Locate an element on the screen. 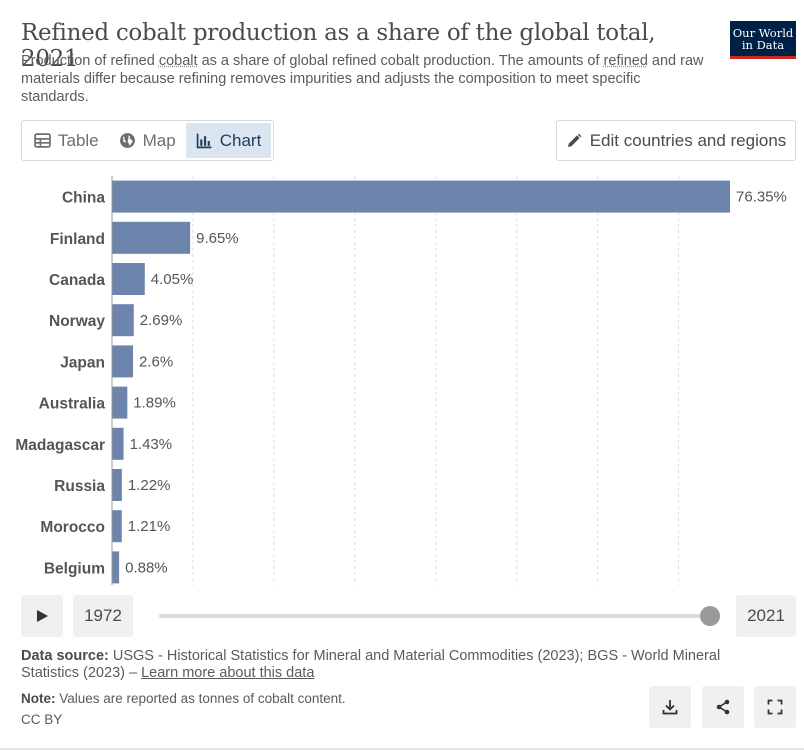 The image size is (804, 750). timeline-handle is located at coordinates (710, 616).